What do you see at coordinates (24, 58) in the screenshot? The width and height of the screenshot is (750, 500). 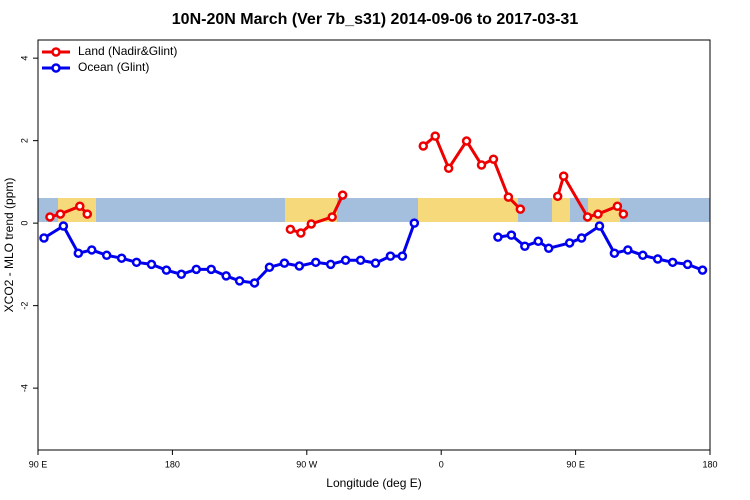 I see `y-tick-label: 4` at bounding box center [24, 58].